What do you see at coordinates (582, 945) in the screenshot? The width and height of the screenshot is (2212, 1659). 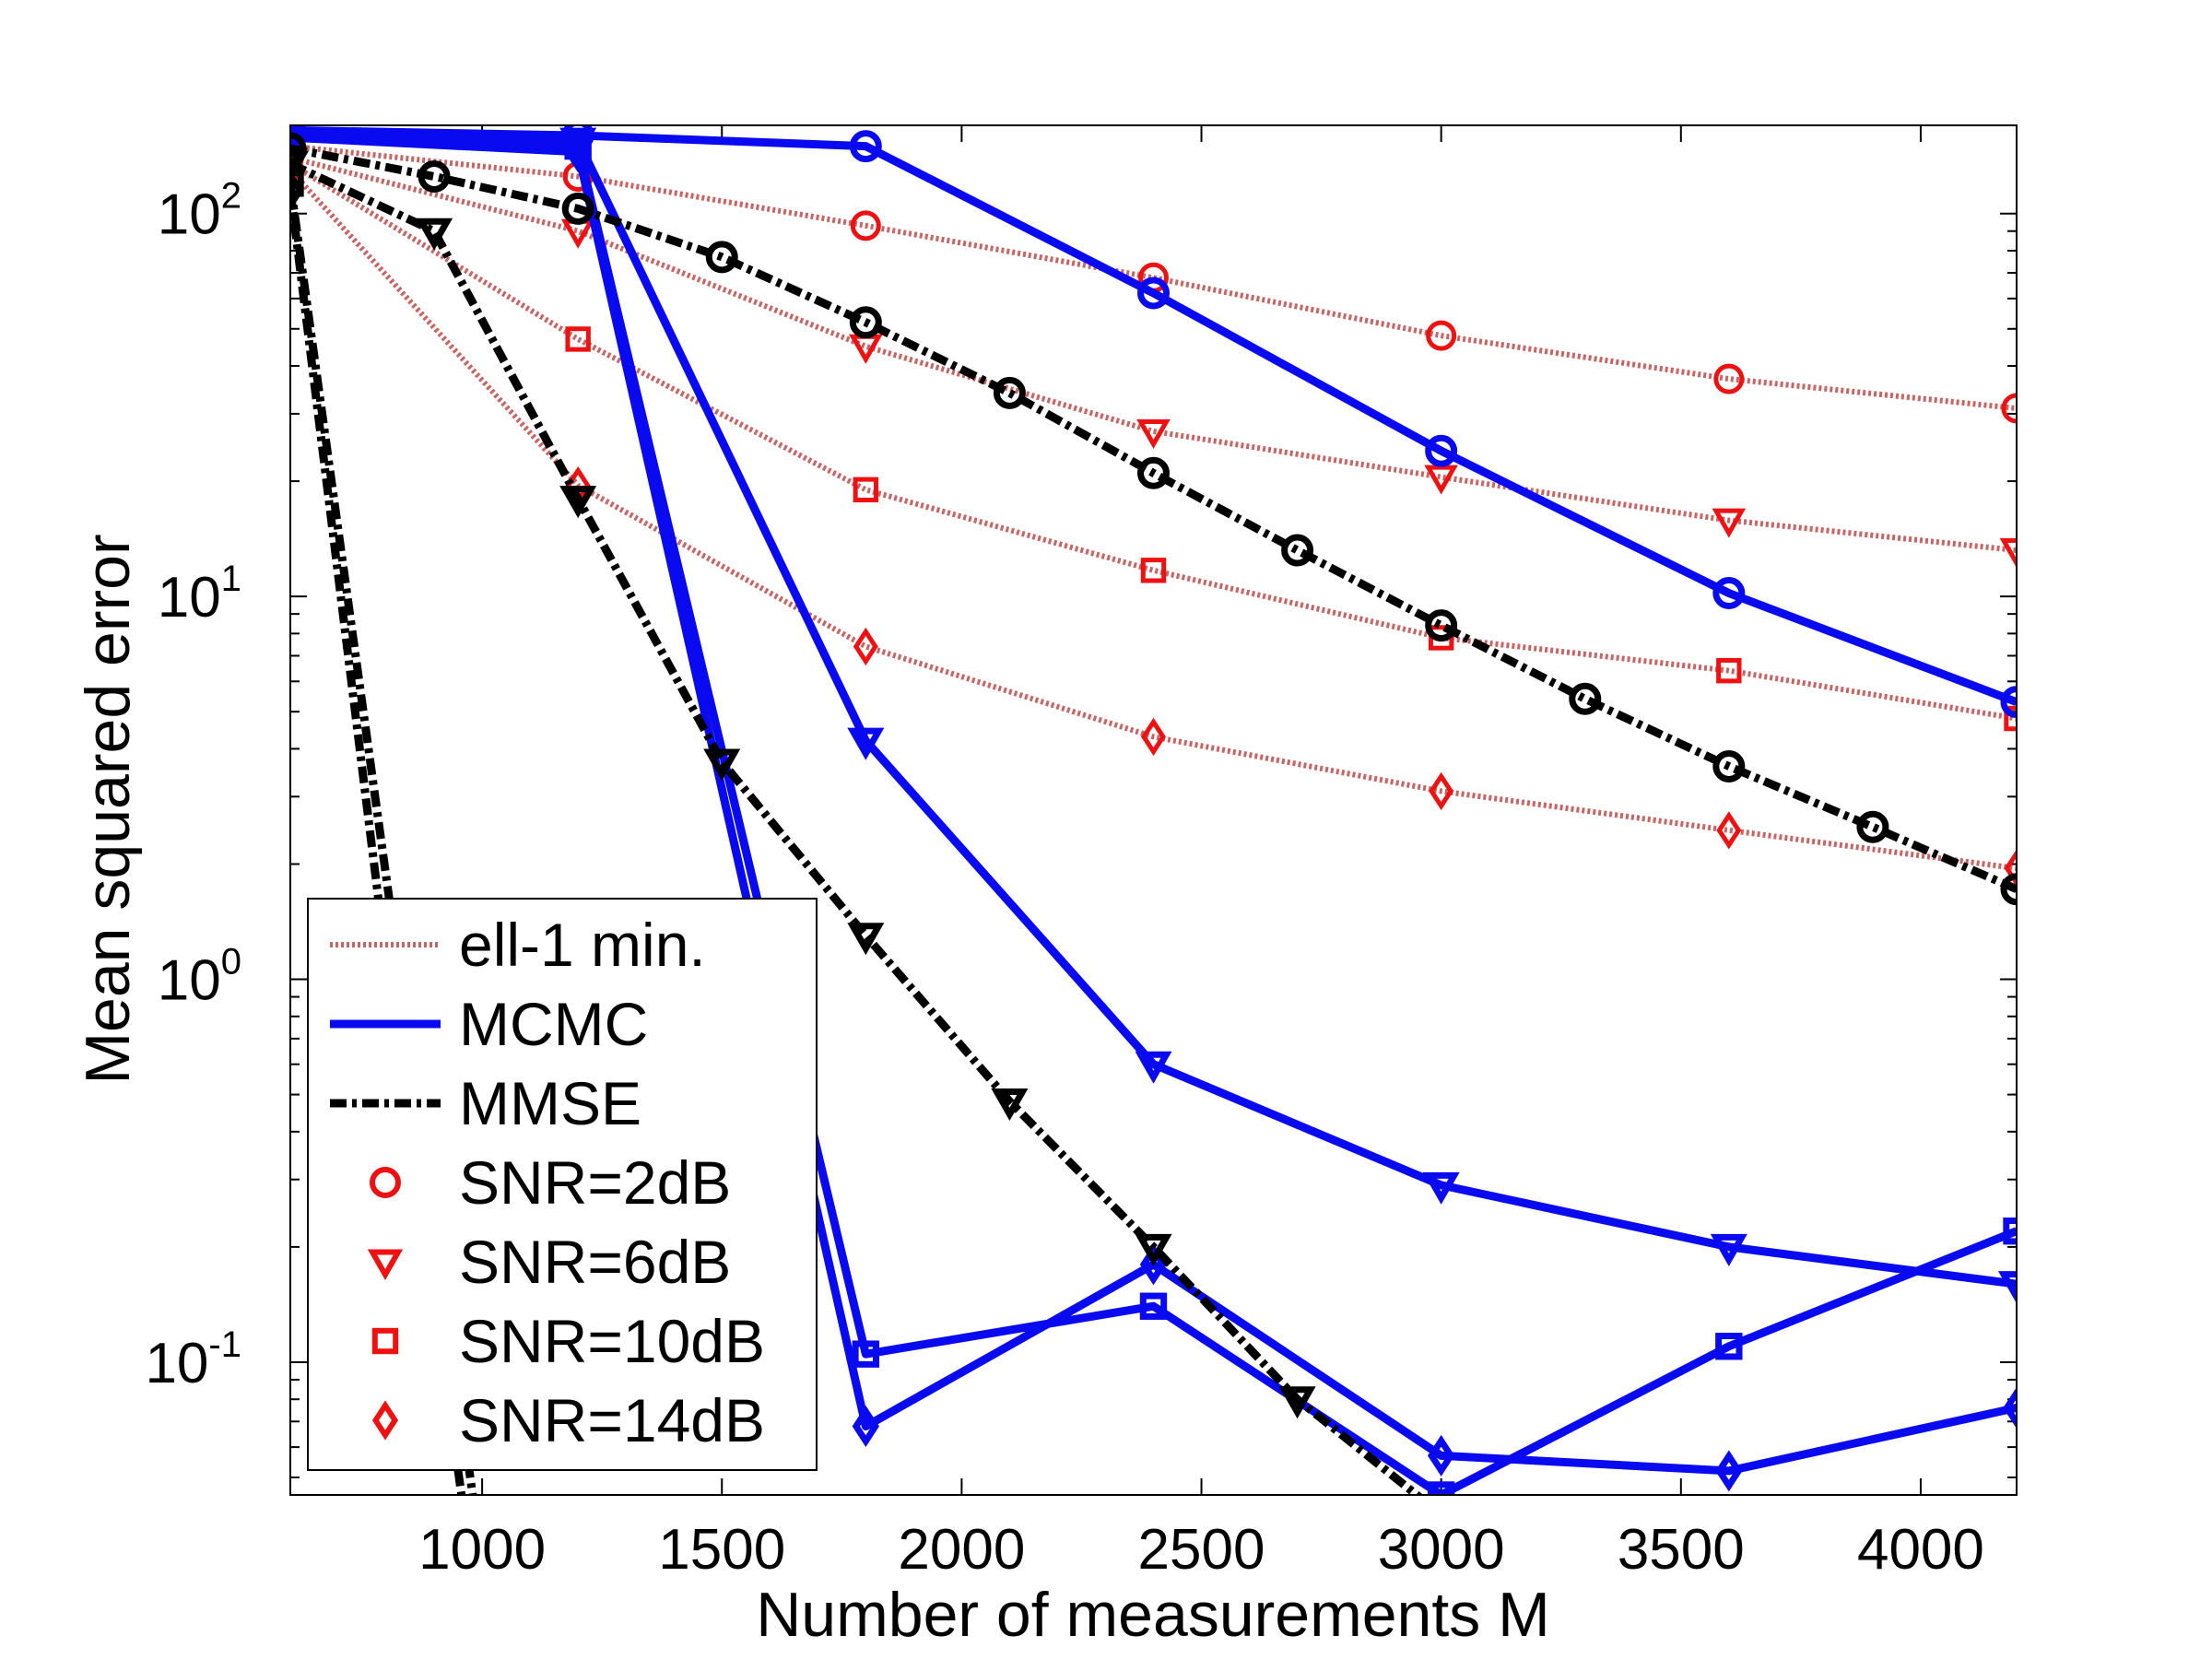 I see `legend-label-ell1: ell-1 min.` at bounding box center [582, 945].